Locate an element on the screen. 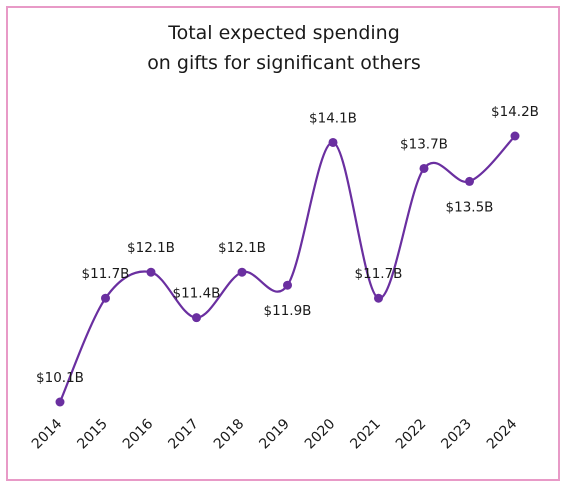 The height and width of the screenshot is (489, 568). x-tick-2020: 2020 is located at coordinates (320, 434).